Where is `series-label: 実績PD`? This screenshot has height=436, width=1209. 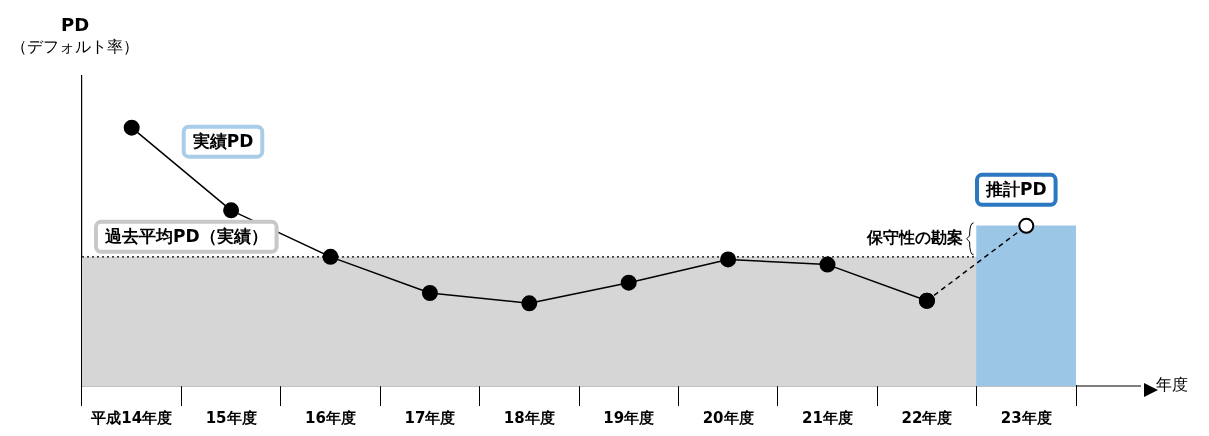
series-label: 実績PD is located at coordinates (222, 141).